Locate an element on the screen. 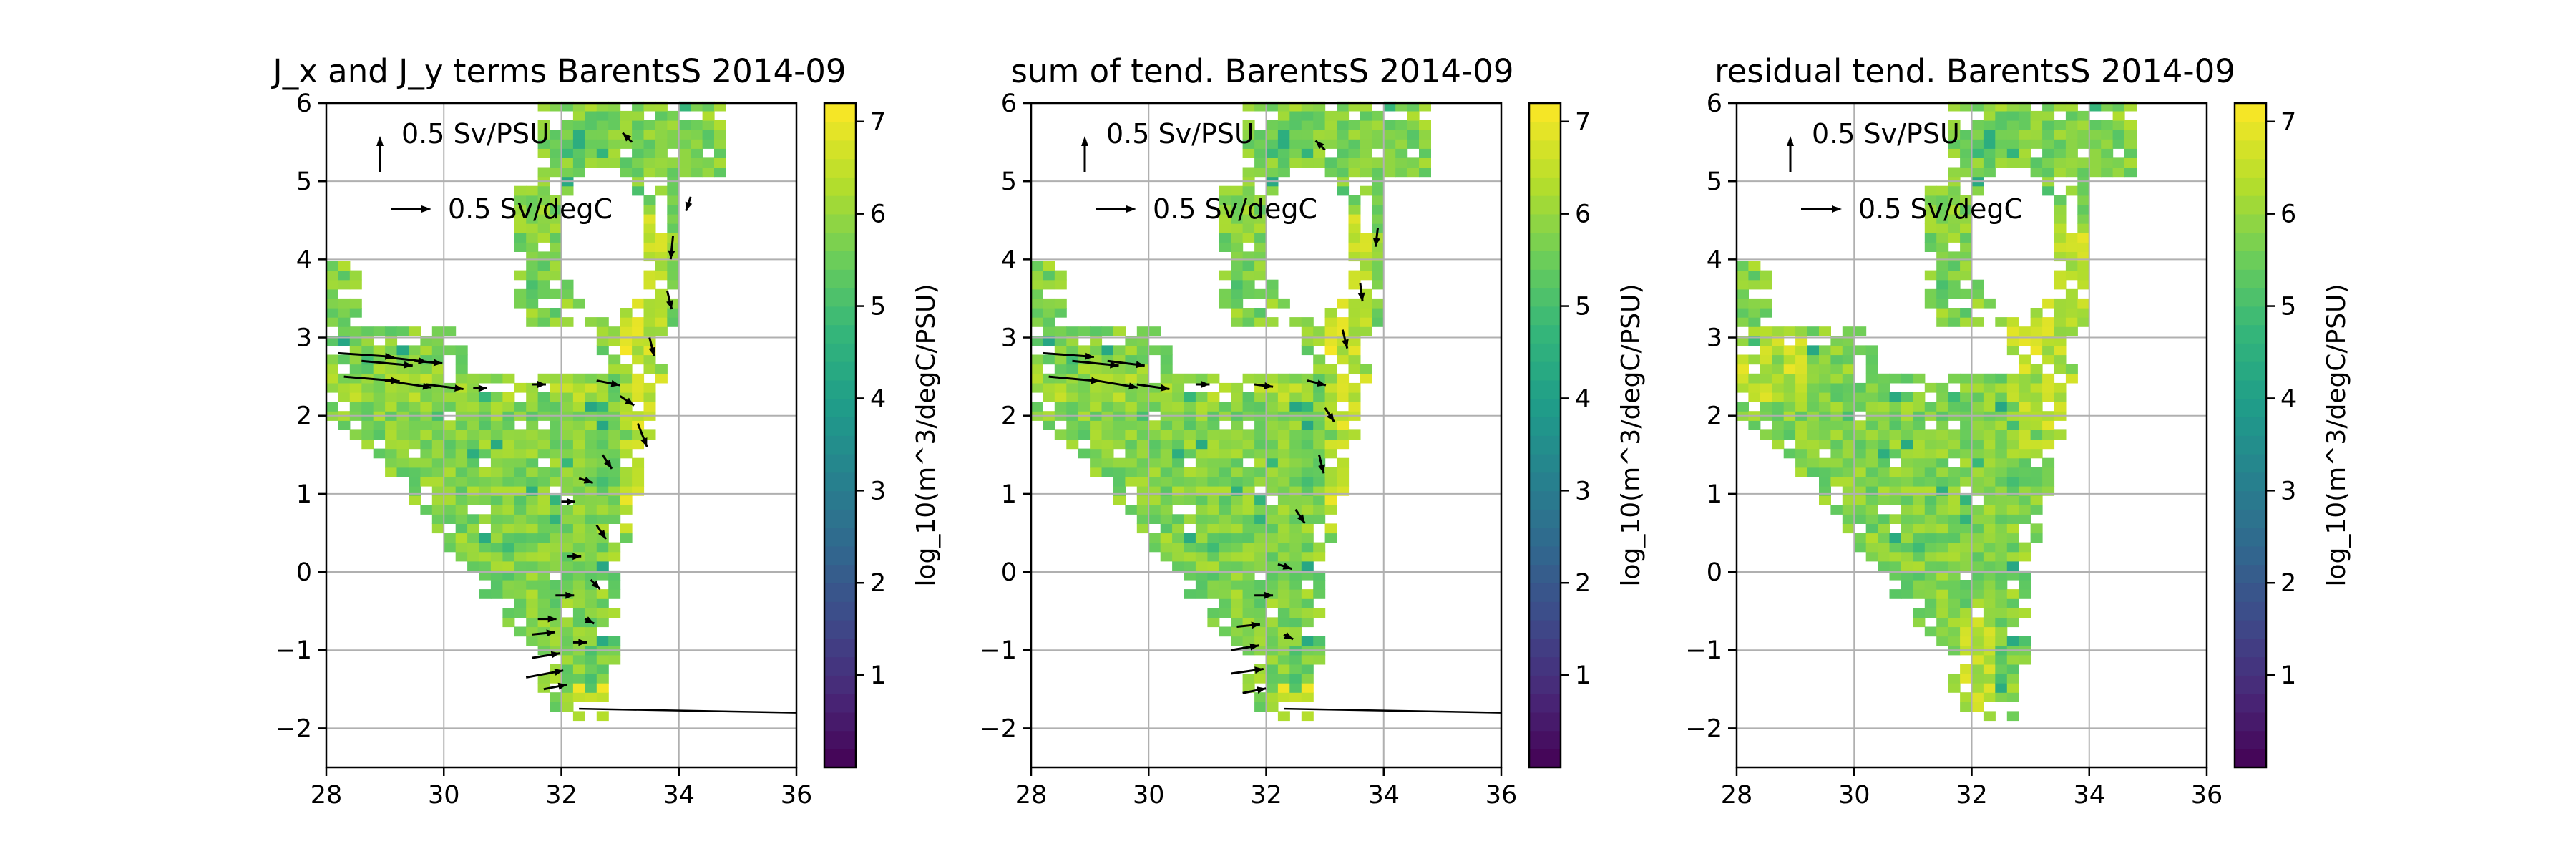  colorbar-tick-label: 1 is located at coordinates (1583, 675).